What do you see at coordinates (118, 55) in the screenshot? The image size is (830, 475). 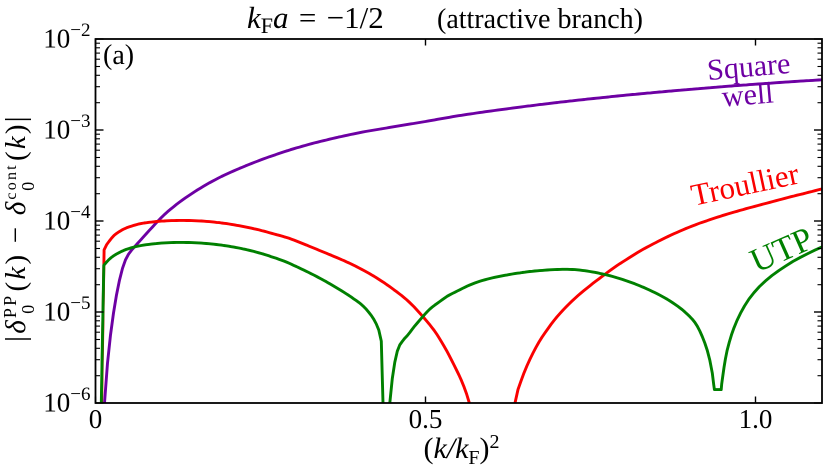 I see `svg-text: (a)` at bounding box center [118, 55].